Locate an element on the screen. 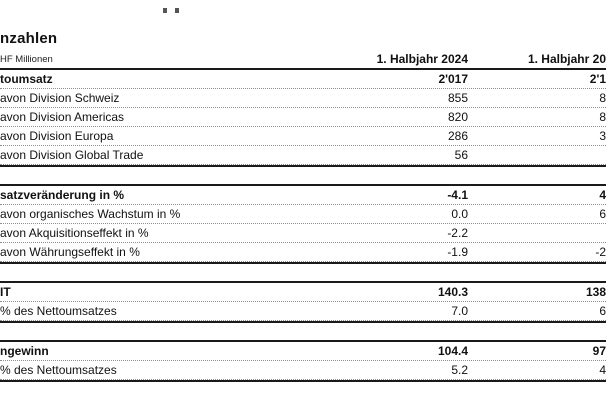 The height and width of the screenshot is (402, 606). row-label: toumsatz is located at coordinates (26, 79).